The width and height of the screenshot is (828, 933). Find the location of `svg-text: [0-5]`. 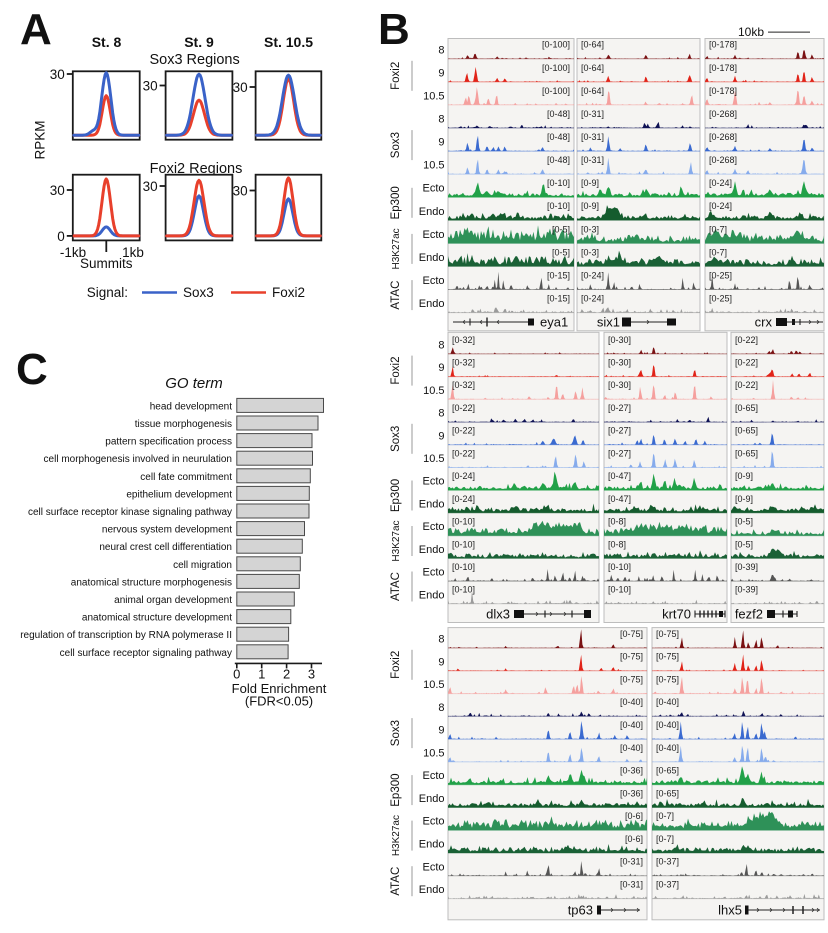

svg-text: [0-5] is located at coordinates (744, 522).